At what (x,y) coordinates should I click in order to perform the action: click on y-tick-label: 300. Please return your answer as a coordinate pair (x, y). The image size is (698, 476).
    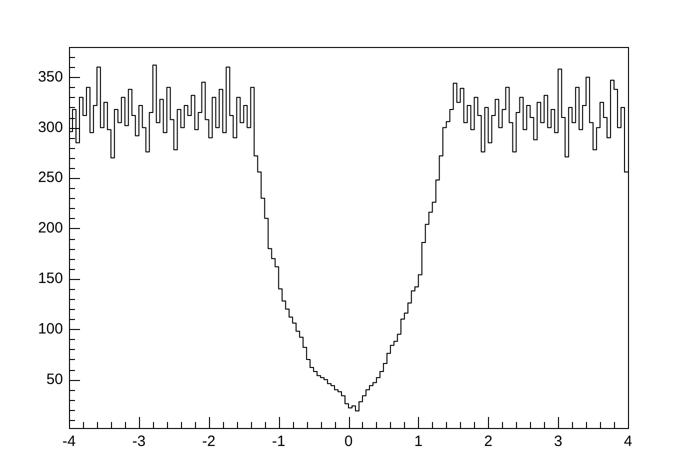
    Looking at the image, I should click on (50, 127).